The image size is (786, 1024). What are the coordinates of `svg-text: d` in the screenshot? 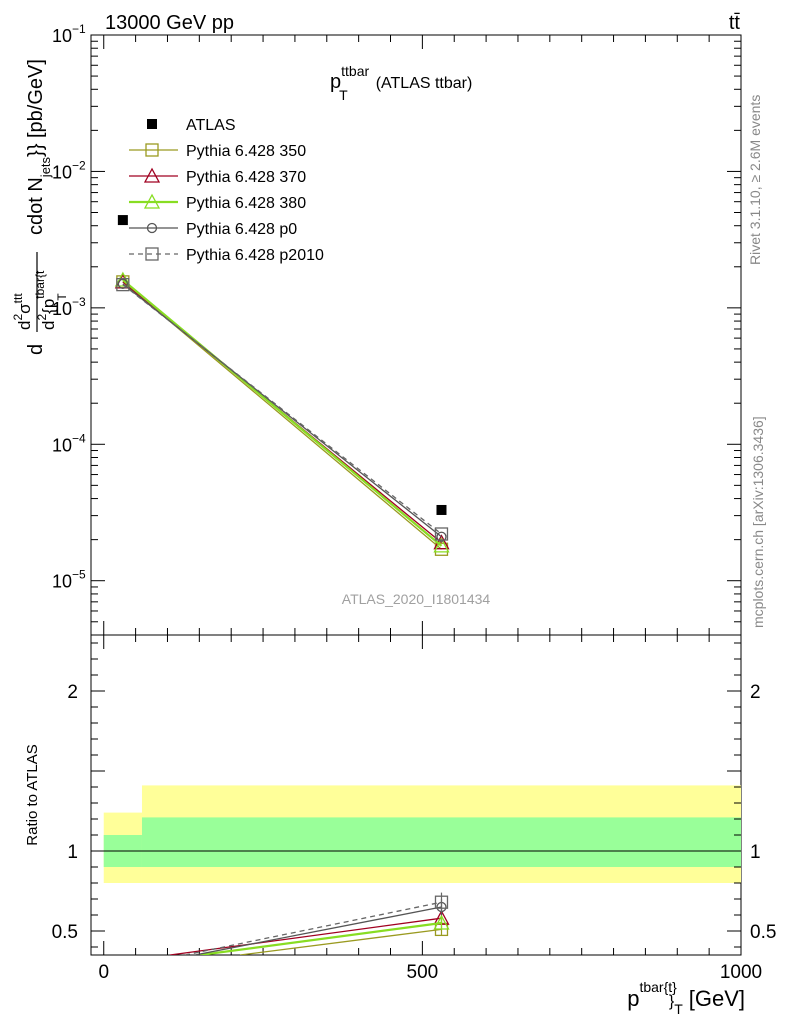 It's located at (36, 349).